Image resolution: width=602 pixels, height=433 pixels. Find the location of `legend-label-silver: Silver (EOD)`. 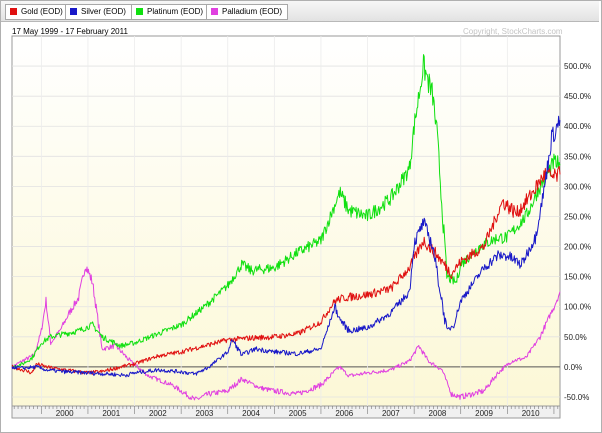

legend-label-silver: Silver (EOD) is located at coordinates (103, 11).